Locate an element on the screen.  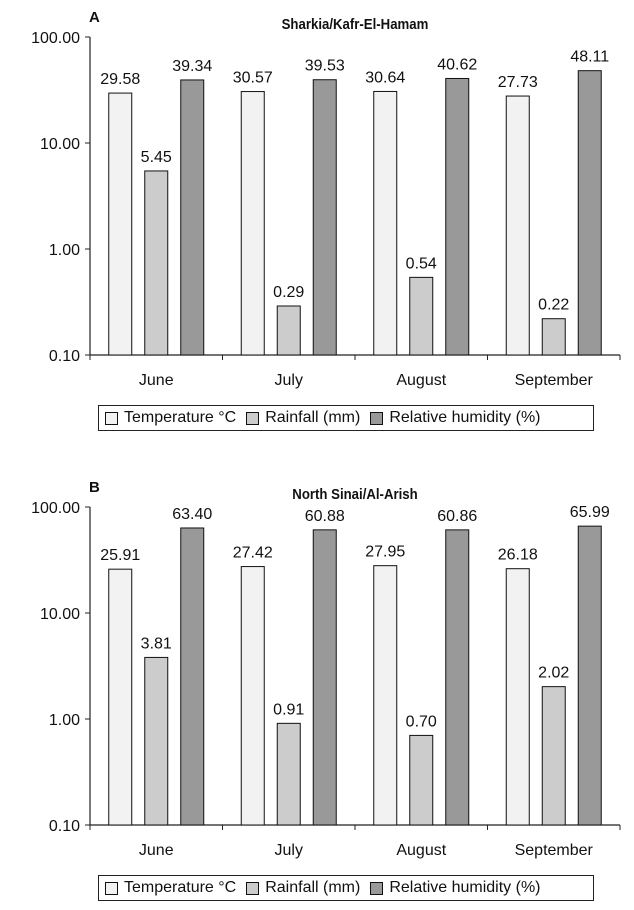
data-label-temperature-c-july: 27.42 is located at coordinates (253, 553).